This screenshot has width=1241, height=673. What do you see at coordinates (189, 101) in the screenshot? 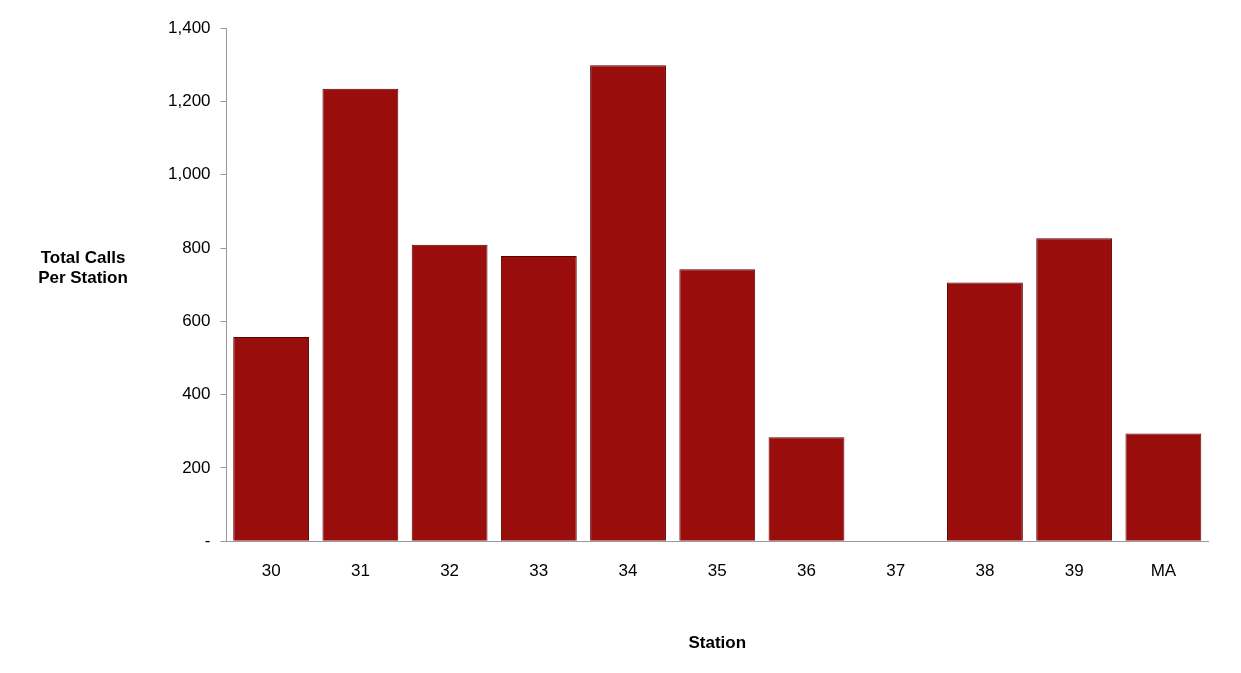
I see `y-tick-label: 1,200` at bounding box center [189, 101].